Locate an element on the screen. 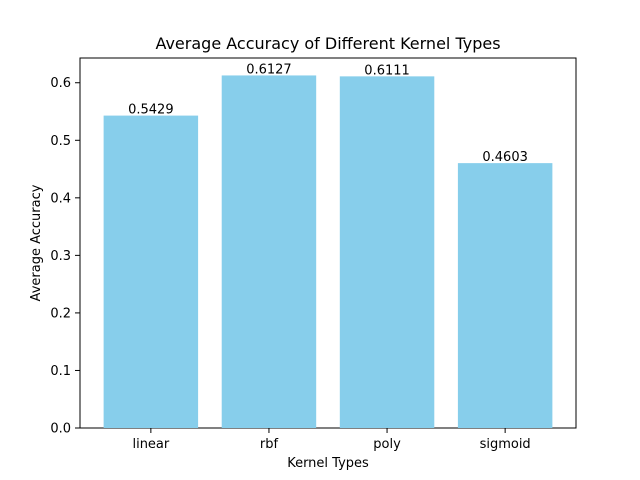  bar-linear is located at coordinates (151, 271).